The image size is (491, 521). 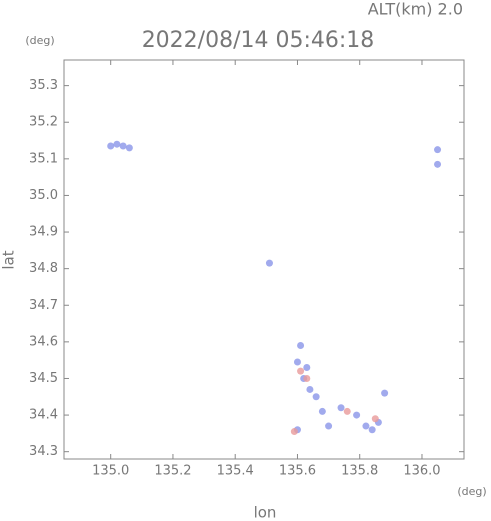 What do you see at coordinates (43, 268) in the screenshot?
I see `y-tick-label: 34.8` at bounding box center [43, 268].